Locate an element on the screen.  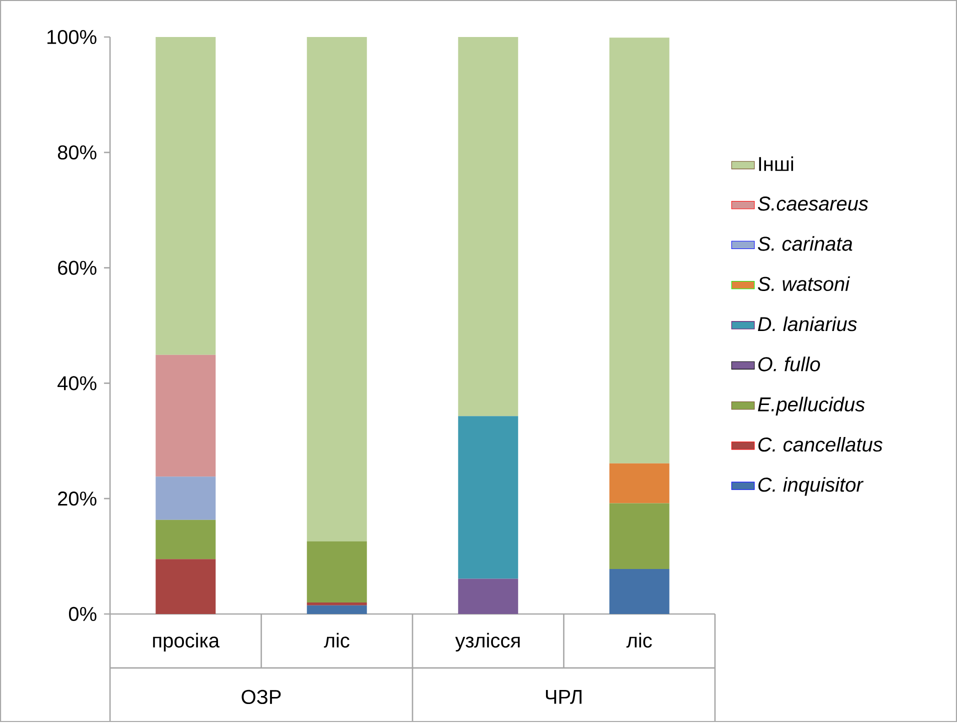
y-tick-label: 80% is located at coordinates (77, 153).